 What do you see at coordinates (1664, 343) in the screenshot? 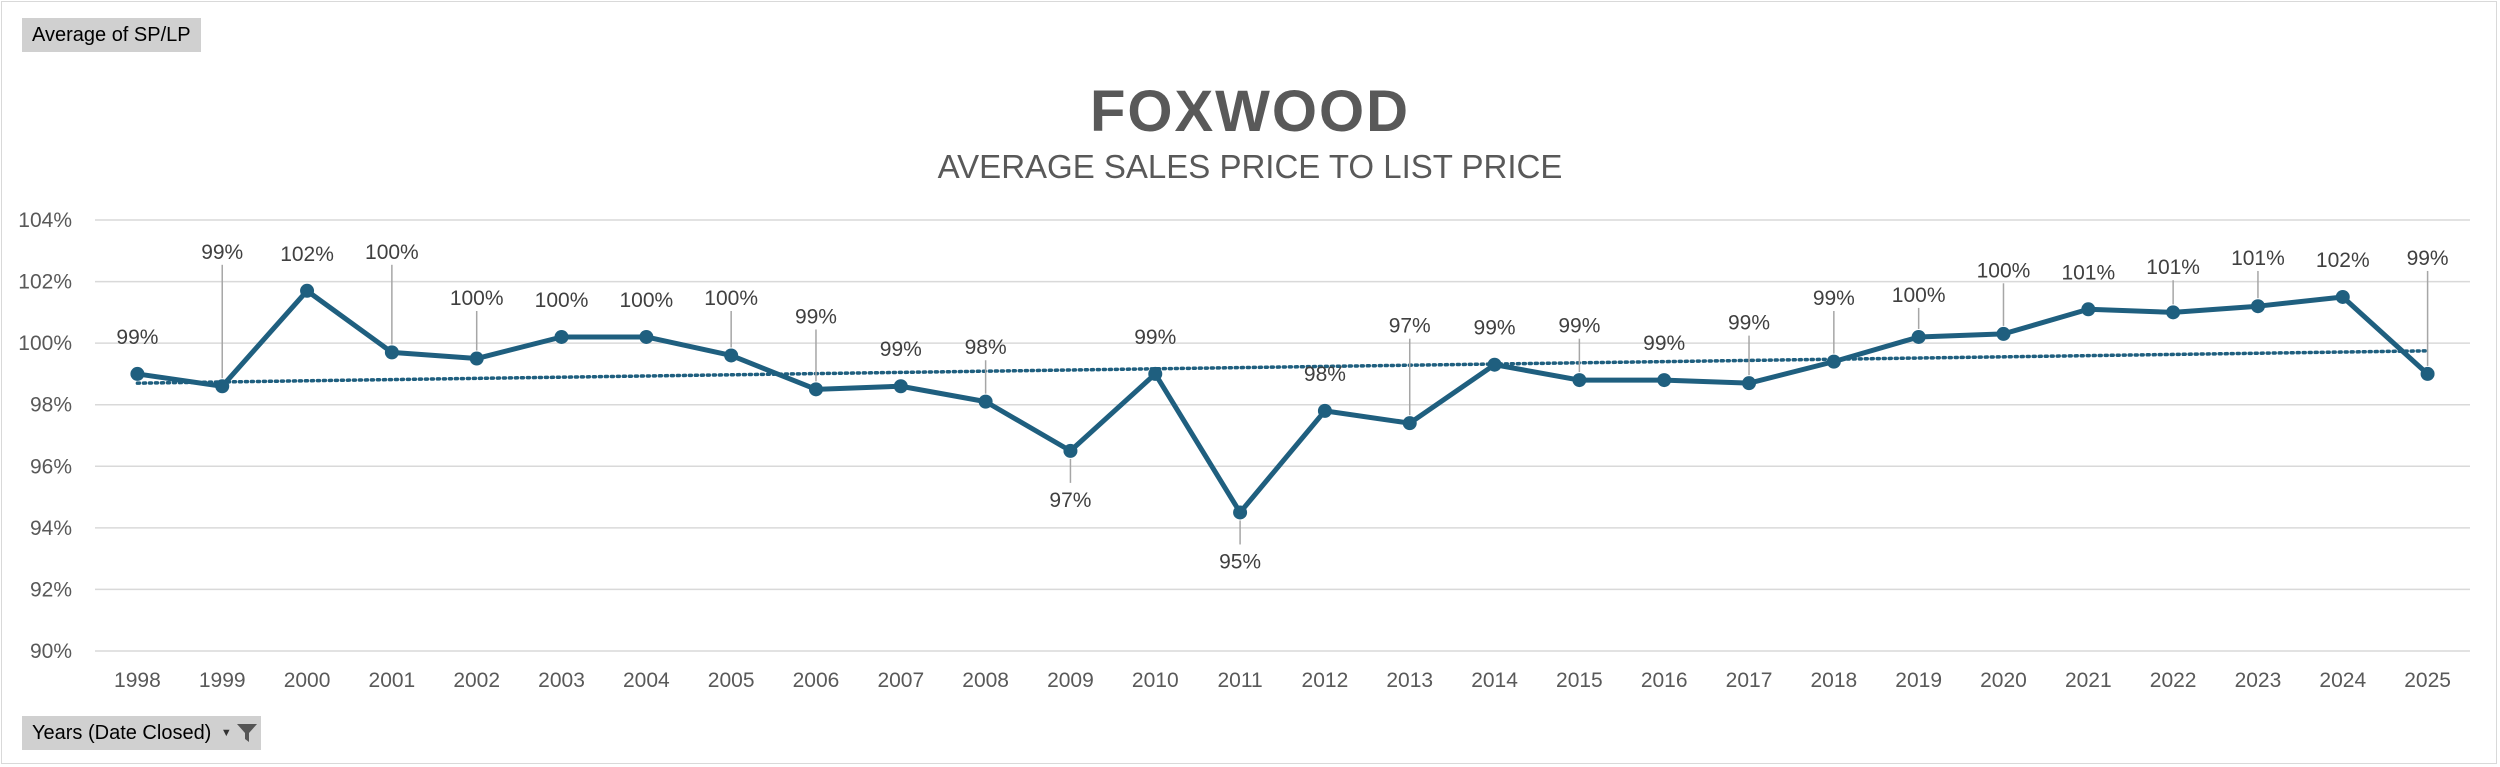
I see `data-label-2016: 99%` at bounding box center [1664, 343].